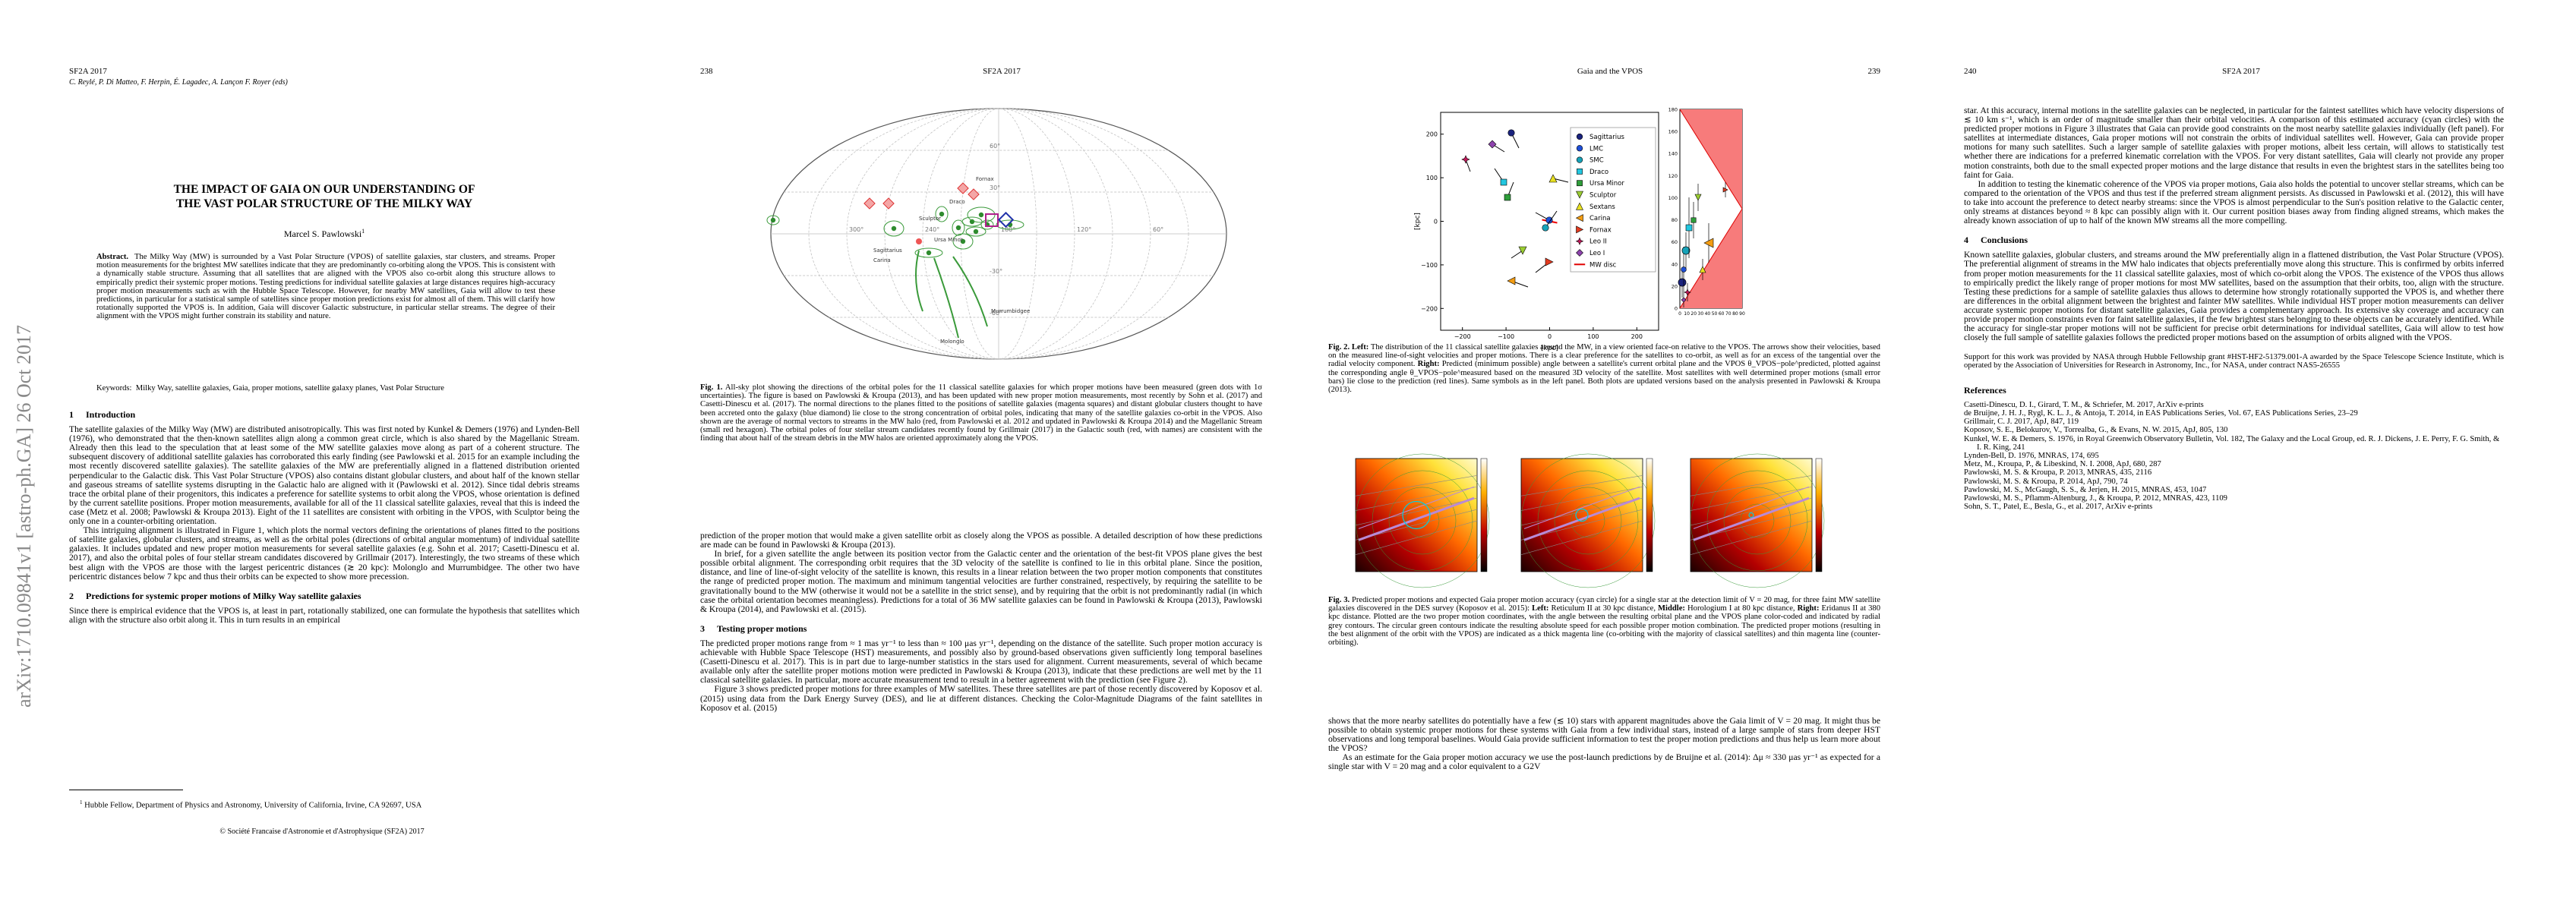  What do you see at coordinates (963, 188) in the screenshot?
I see `stream-normal` at bounding box center [963, 188].